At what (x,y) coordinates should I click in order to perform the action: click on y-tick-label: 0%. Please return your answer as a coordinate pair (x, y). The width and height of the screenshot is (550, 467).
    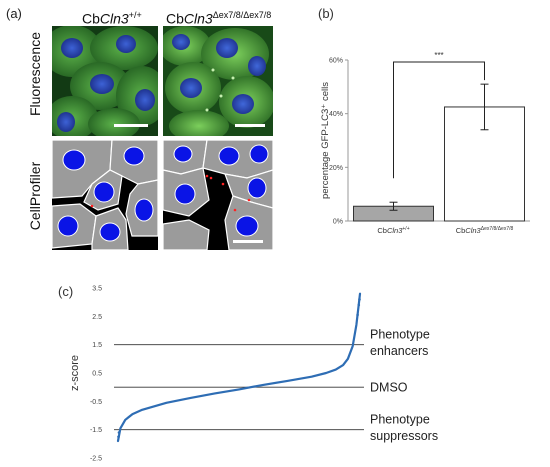
    Looking at the image, I should click on (338, 222).